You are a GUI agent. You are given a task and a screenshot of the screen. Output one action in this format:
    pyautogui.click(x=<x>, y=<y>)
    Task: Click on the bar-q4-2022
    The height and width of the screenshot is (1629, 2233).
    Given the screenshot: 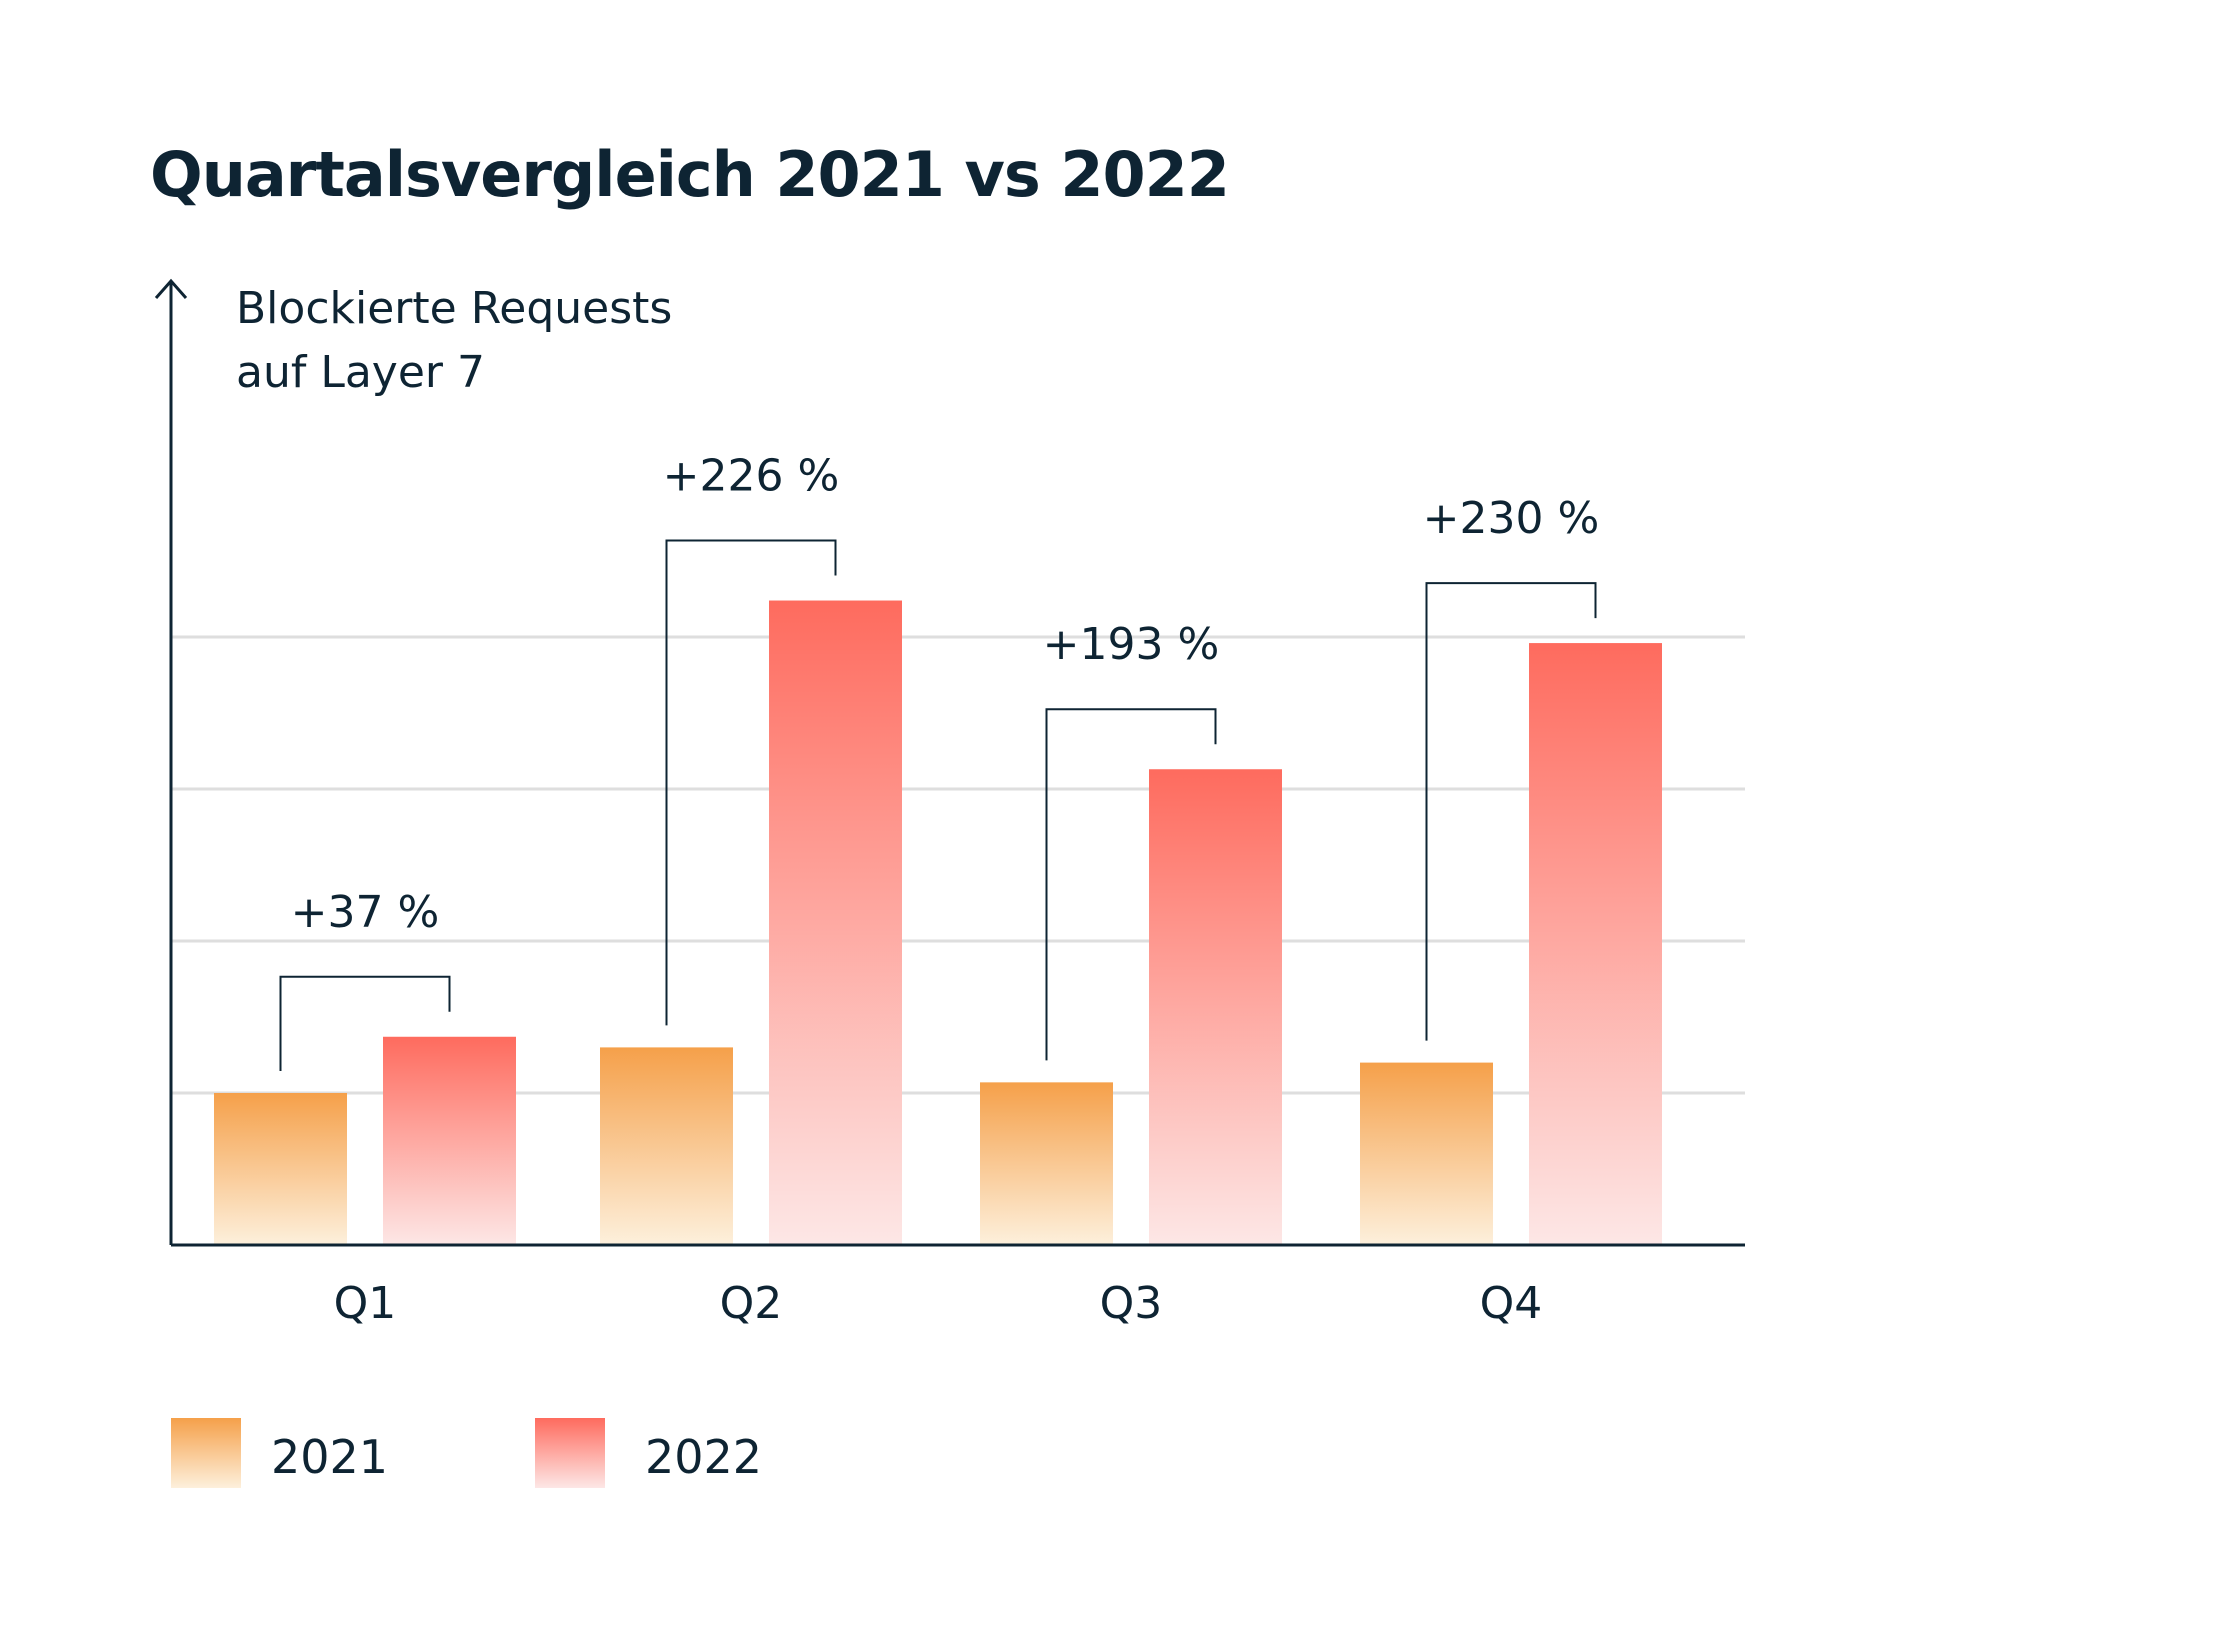 What is the action you would take?
    pyautogui.click(x=1595, y=944)
    